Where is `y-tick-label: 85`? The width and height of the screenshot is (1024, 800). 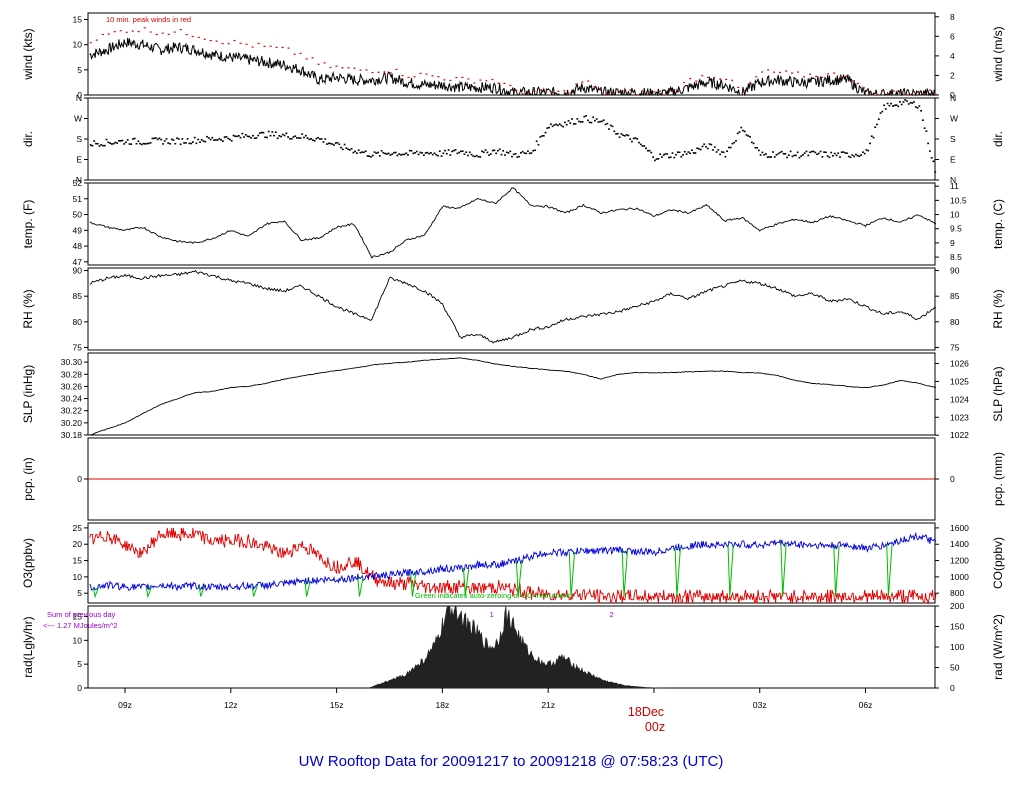
y-tick-label: 85 is located at coordinates (78, 296).